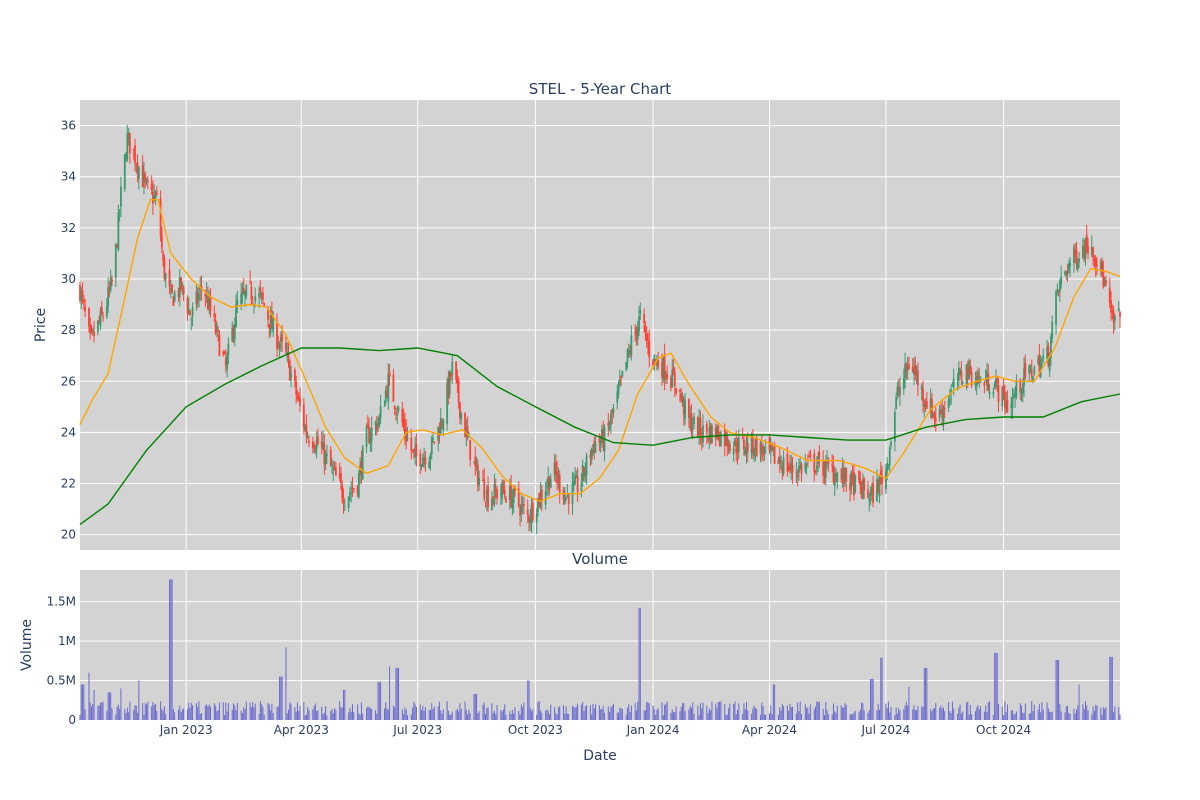 The image size is (1200, 800). What do you see at coordinates (68, 228) in the screenshot?
I see `price-tick-label: 32` at bounding box center [68, 228].